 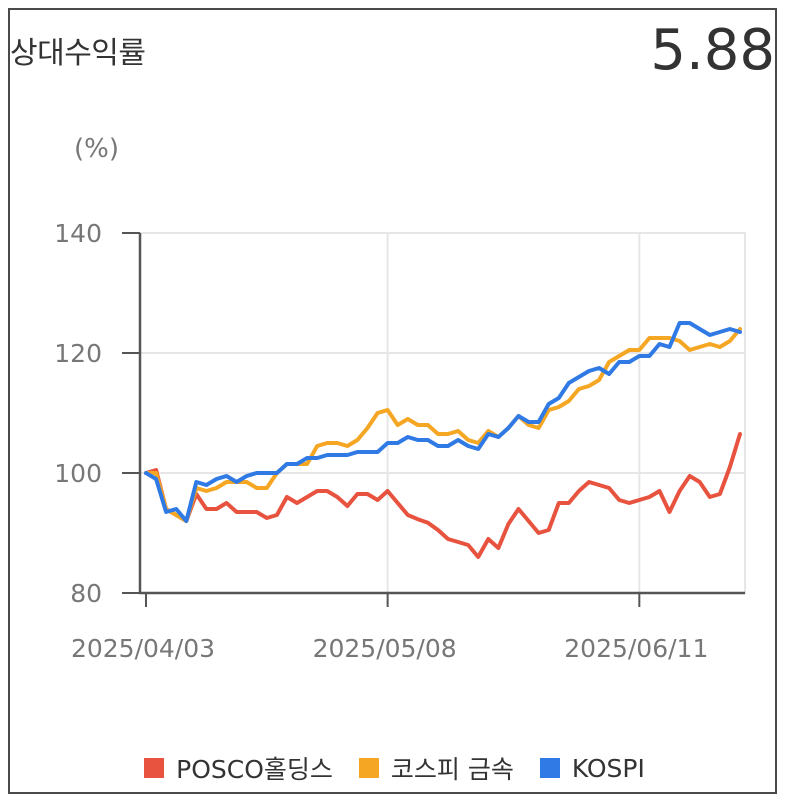 I want to click on x-tick-label: 2025/06/11, so click(x=636, y=648).